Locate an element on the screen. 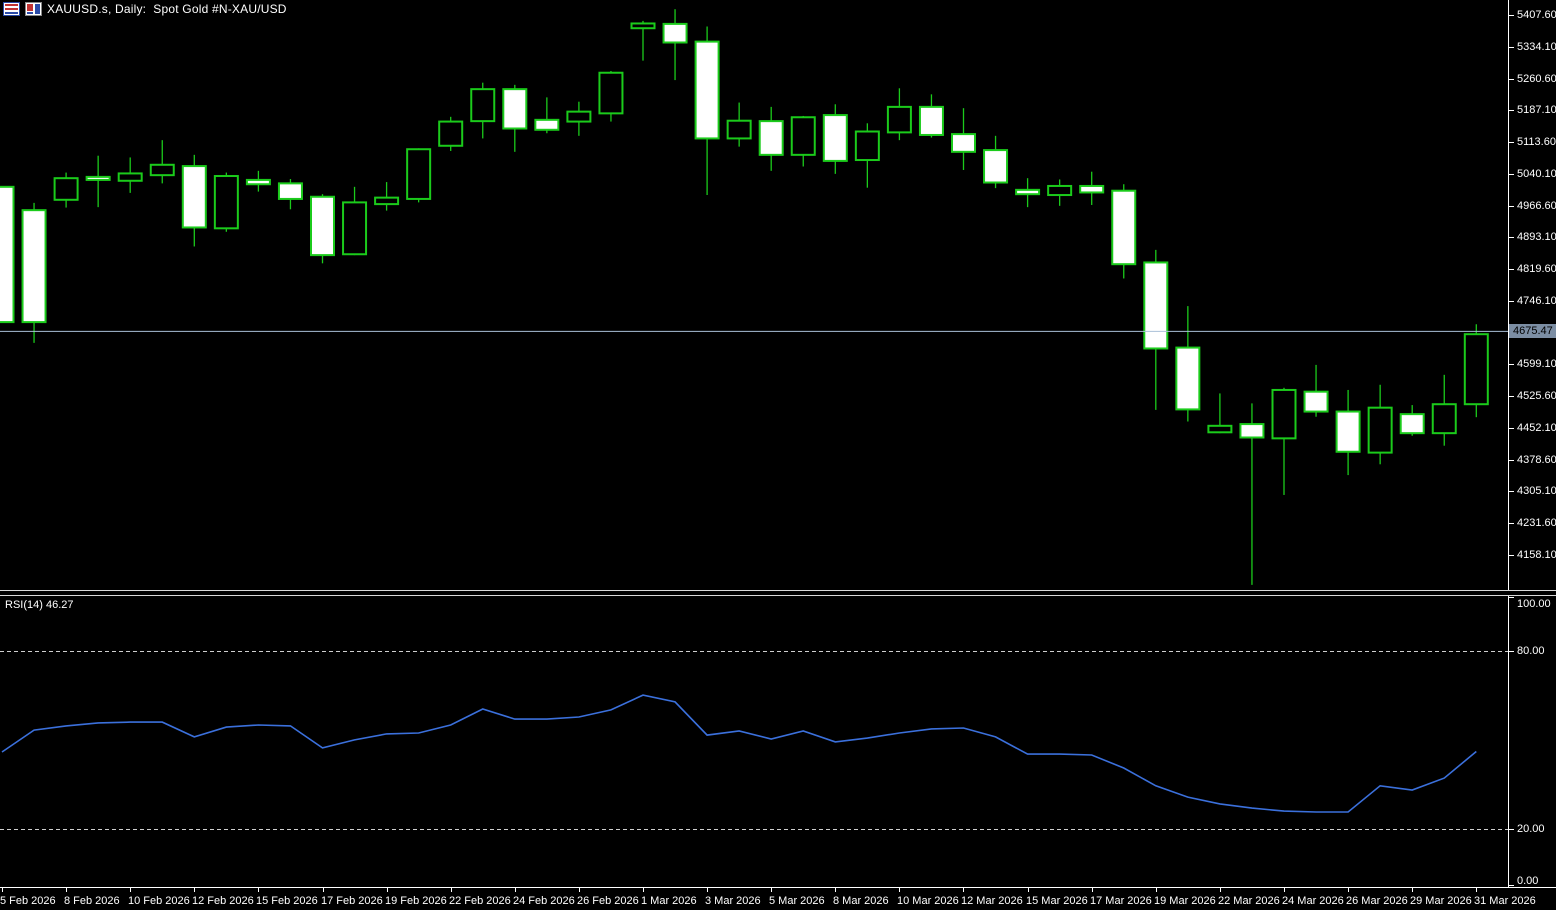 The width and height of the screenshot is (1556, 910). price-axis-label: 4525.60 is located at coordinates (1536, 396).